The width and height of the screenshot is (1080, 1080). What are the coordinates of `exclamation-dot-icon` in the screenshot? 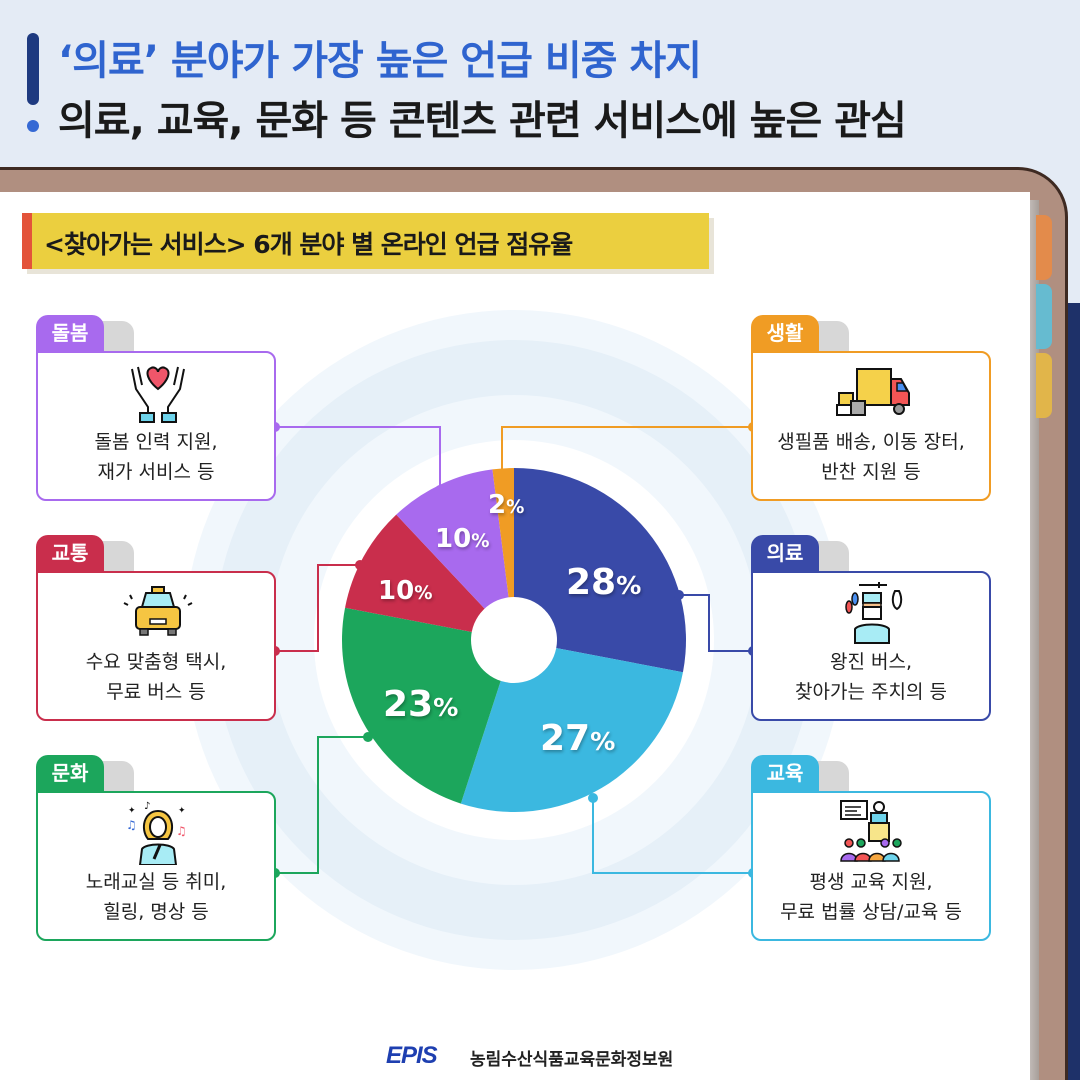 It's located at (33, 126).